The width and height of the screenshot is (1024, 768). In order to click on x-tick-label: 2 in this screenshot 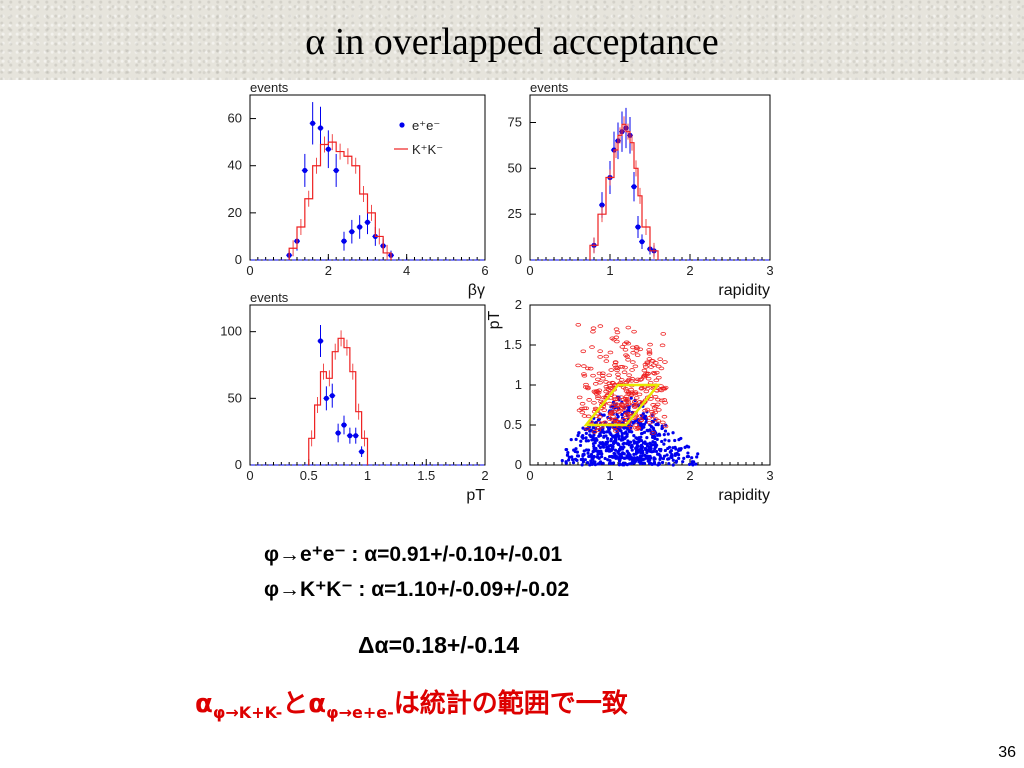, I will do `click(689, 270)`.